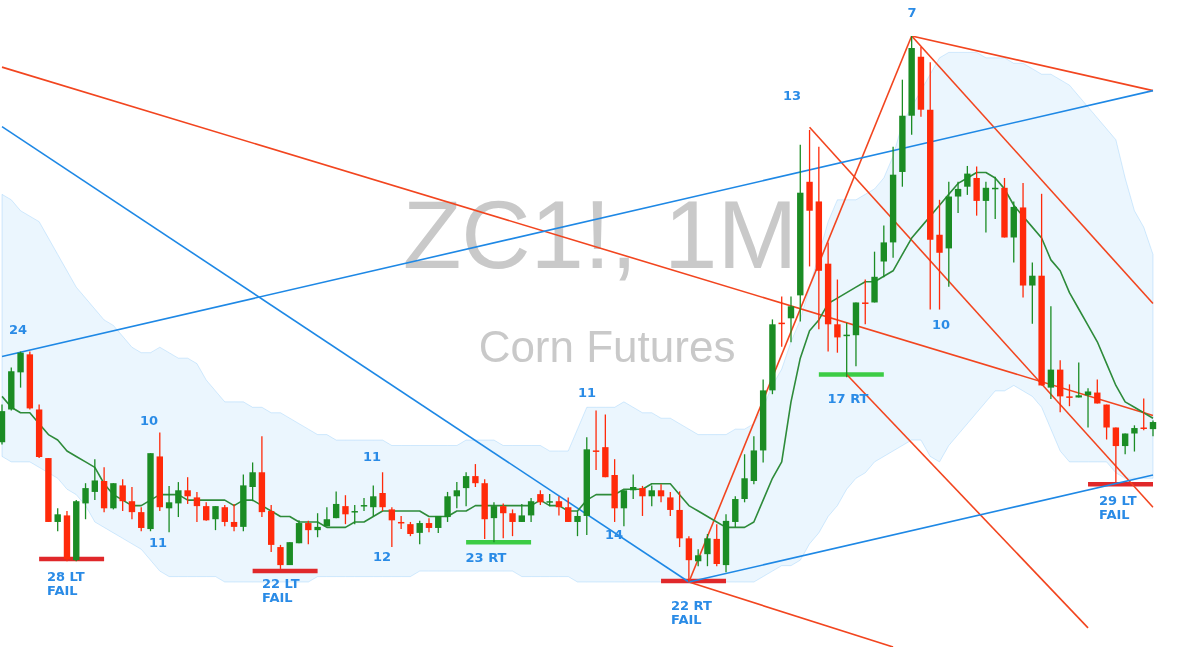 The image size is (1200, 647). What do you see at coordinates (281, 591) in the screenshot?
I see `annotation: 22 LT FAIL` at bounding box center [281, 591].